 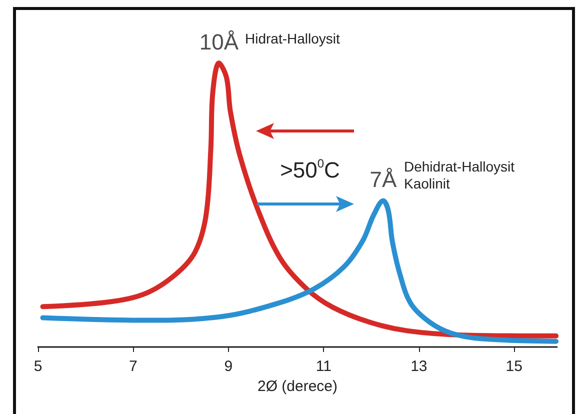 I want to click on text: Hidrat-Halloysit, so click(x=292, y=38).